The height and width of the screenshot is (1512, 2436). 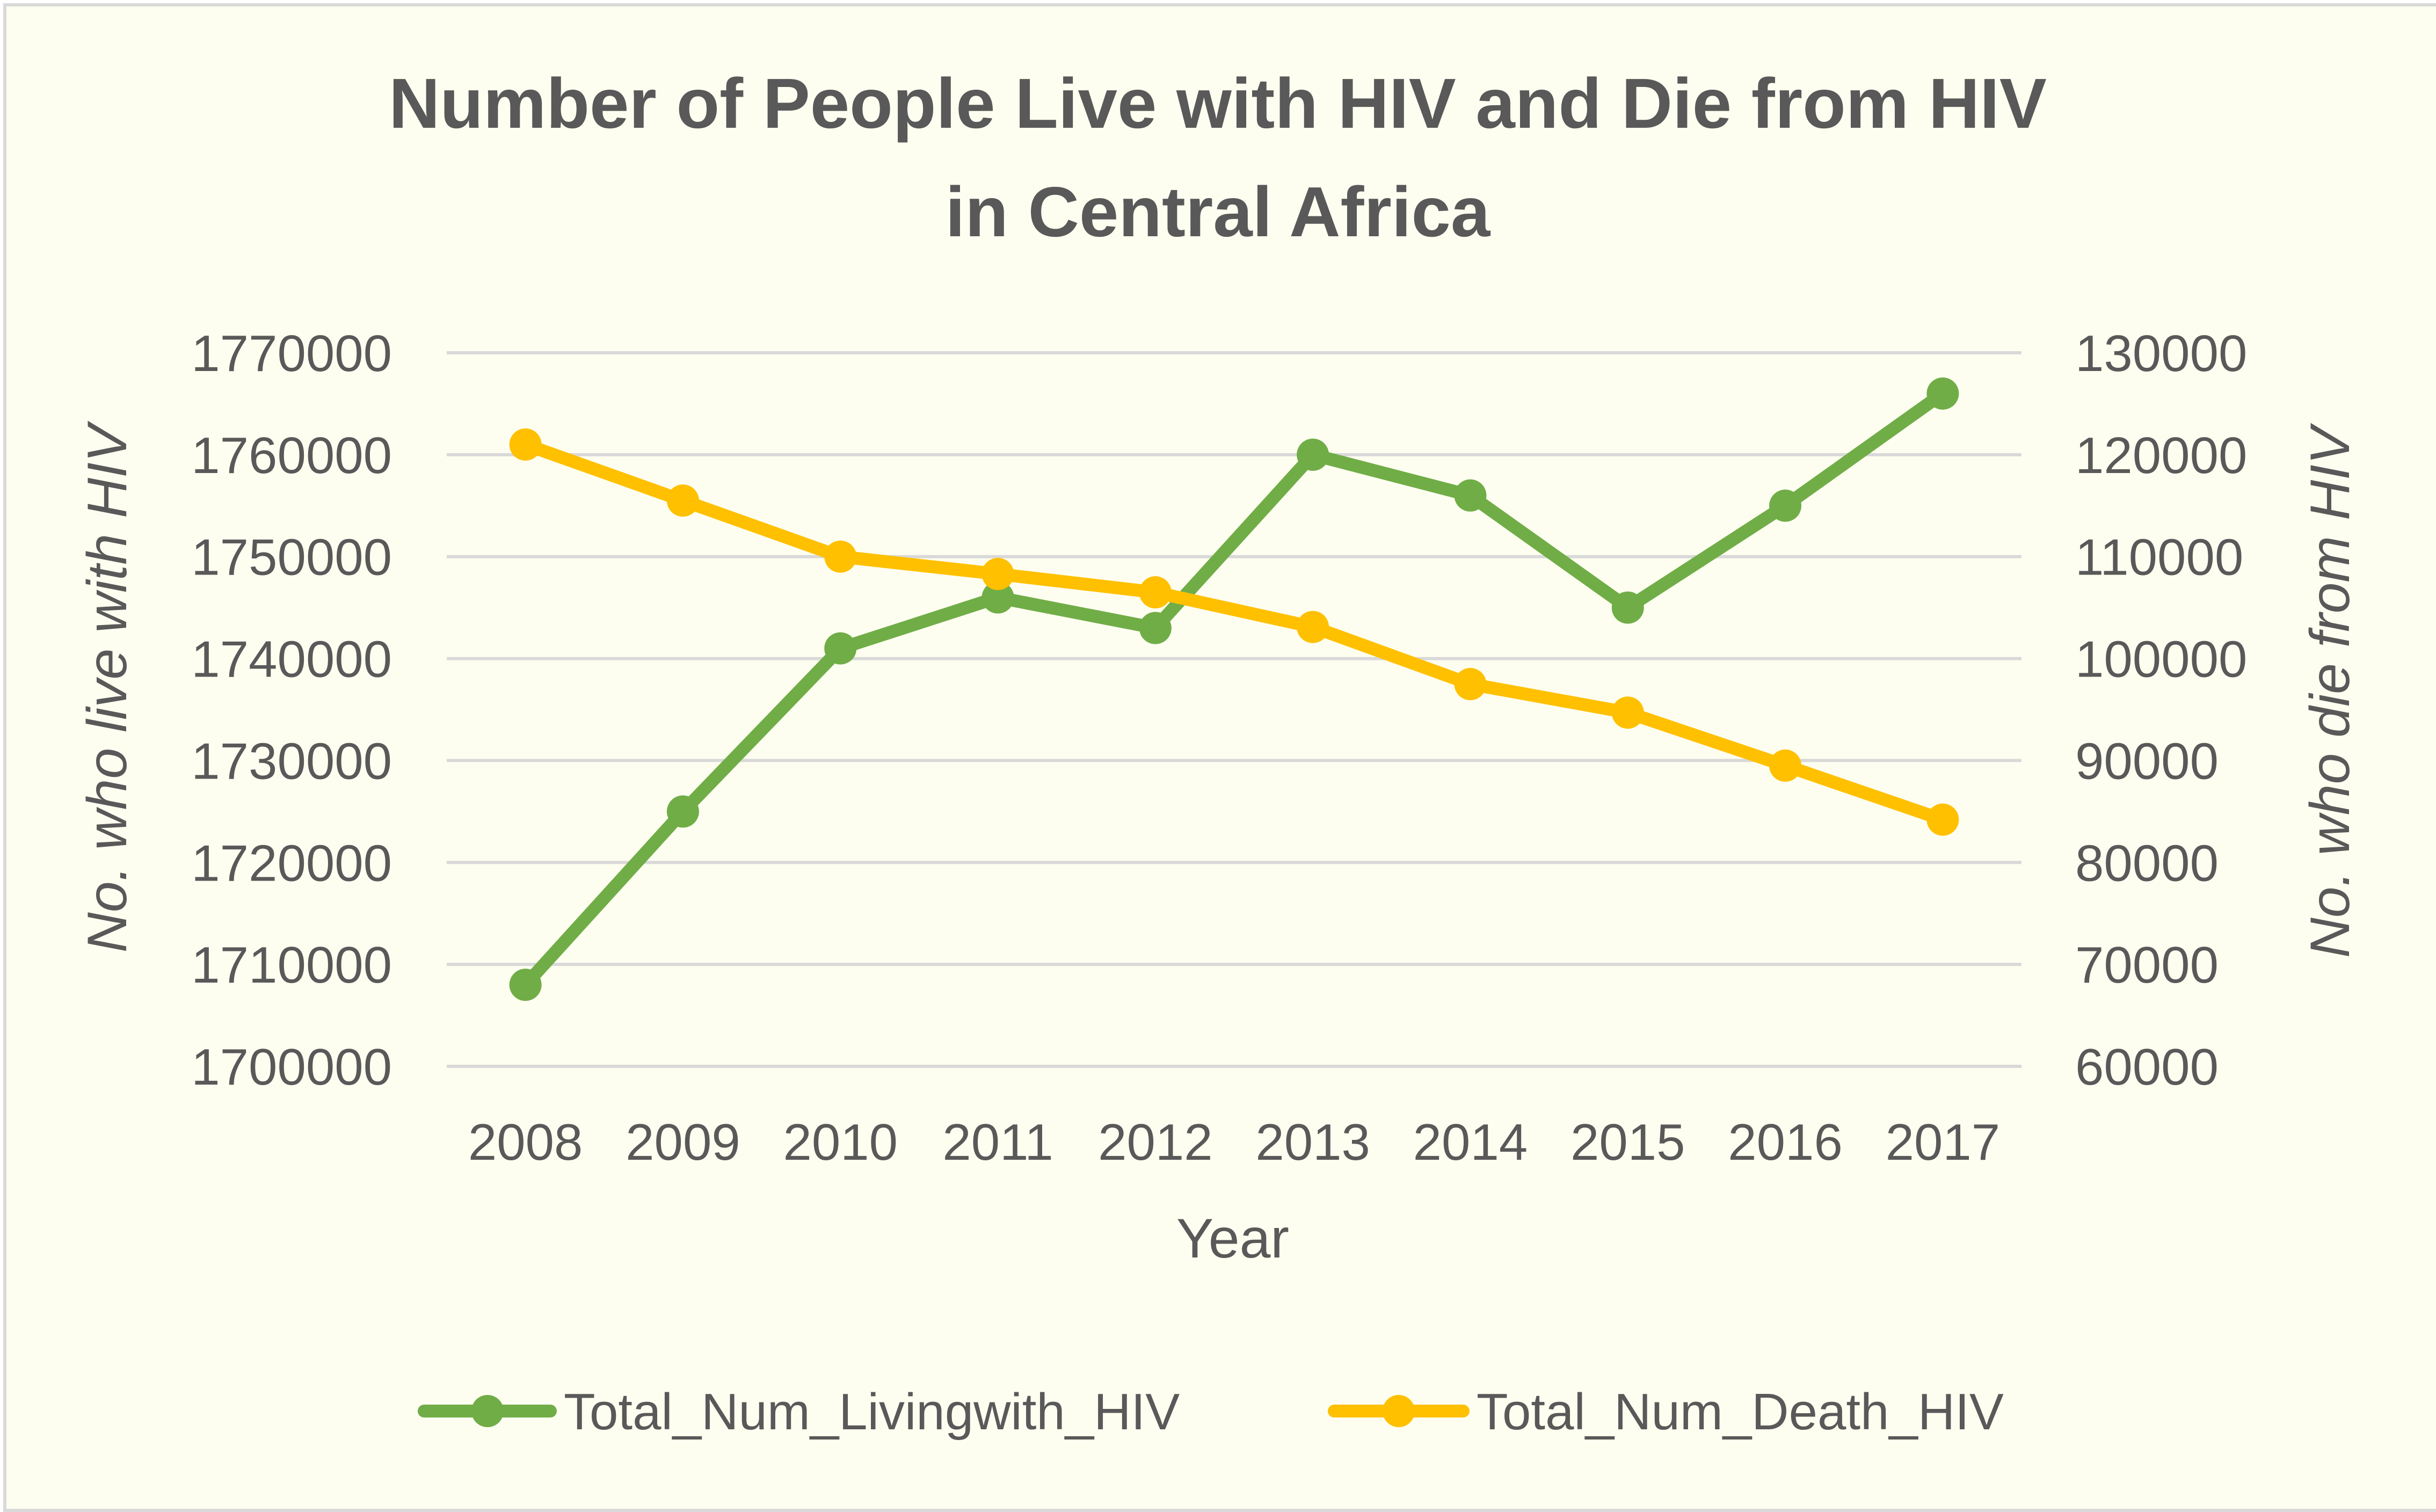 What do you see at coordinates (2147, 965) in the screenshot?
I see `y-right-tick-label: 70000` at bounding box center [2147, 965].